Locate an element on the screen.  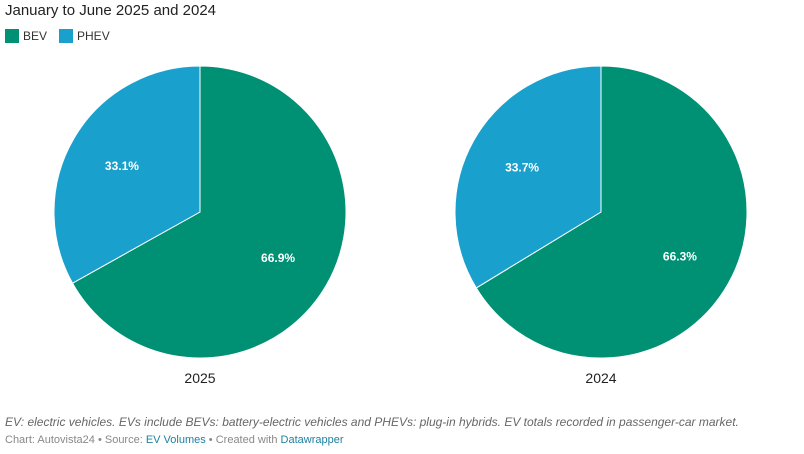
legend-item-bev: BEV is located at coordinates (26, 36).